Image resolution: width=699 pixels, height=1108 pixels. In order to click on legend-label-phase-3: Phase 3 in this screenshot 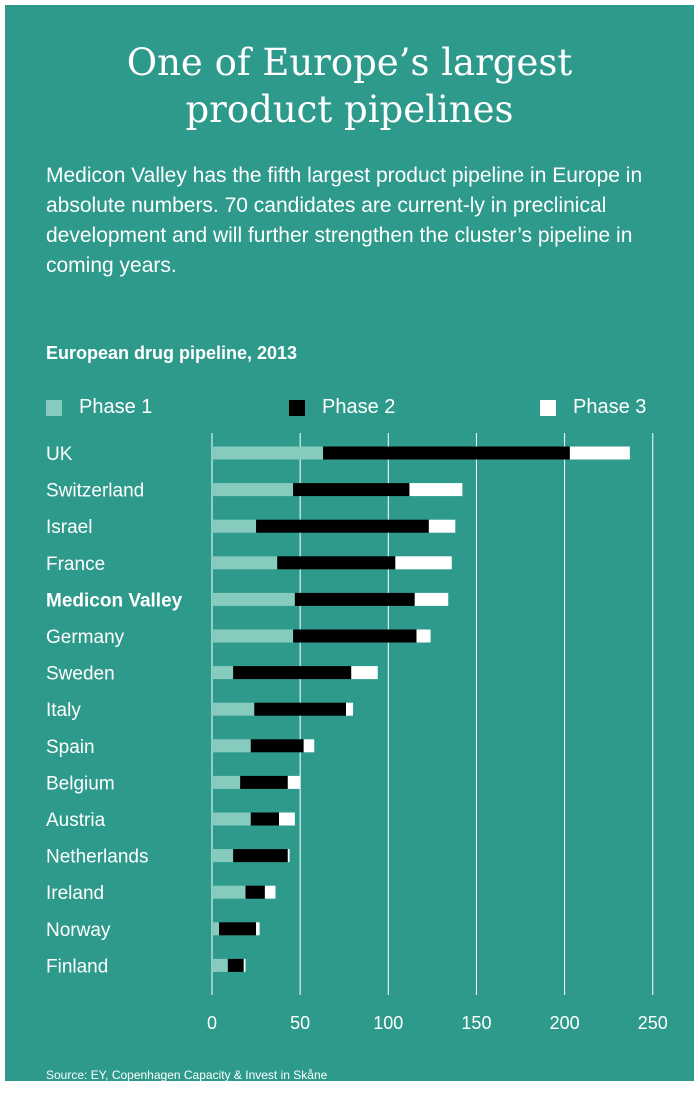, I will do `click(610, 407)`.